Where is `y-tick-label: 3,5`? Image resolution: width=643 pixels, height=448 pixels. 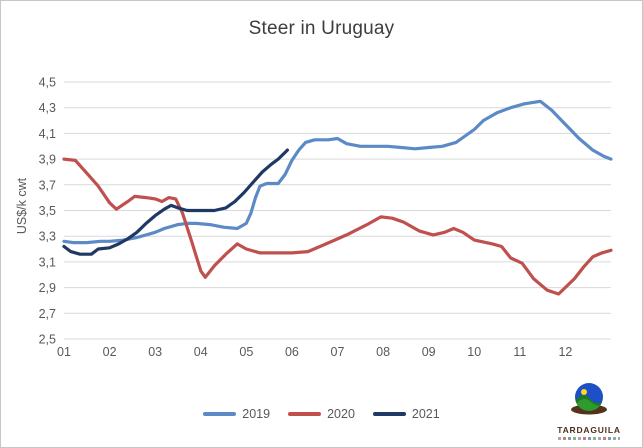 y-tick-label: 3,5 is located at coordinates (47, 211).